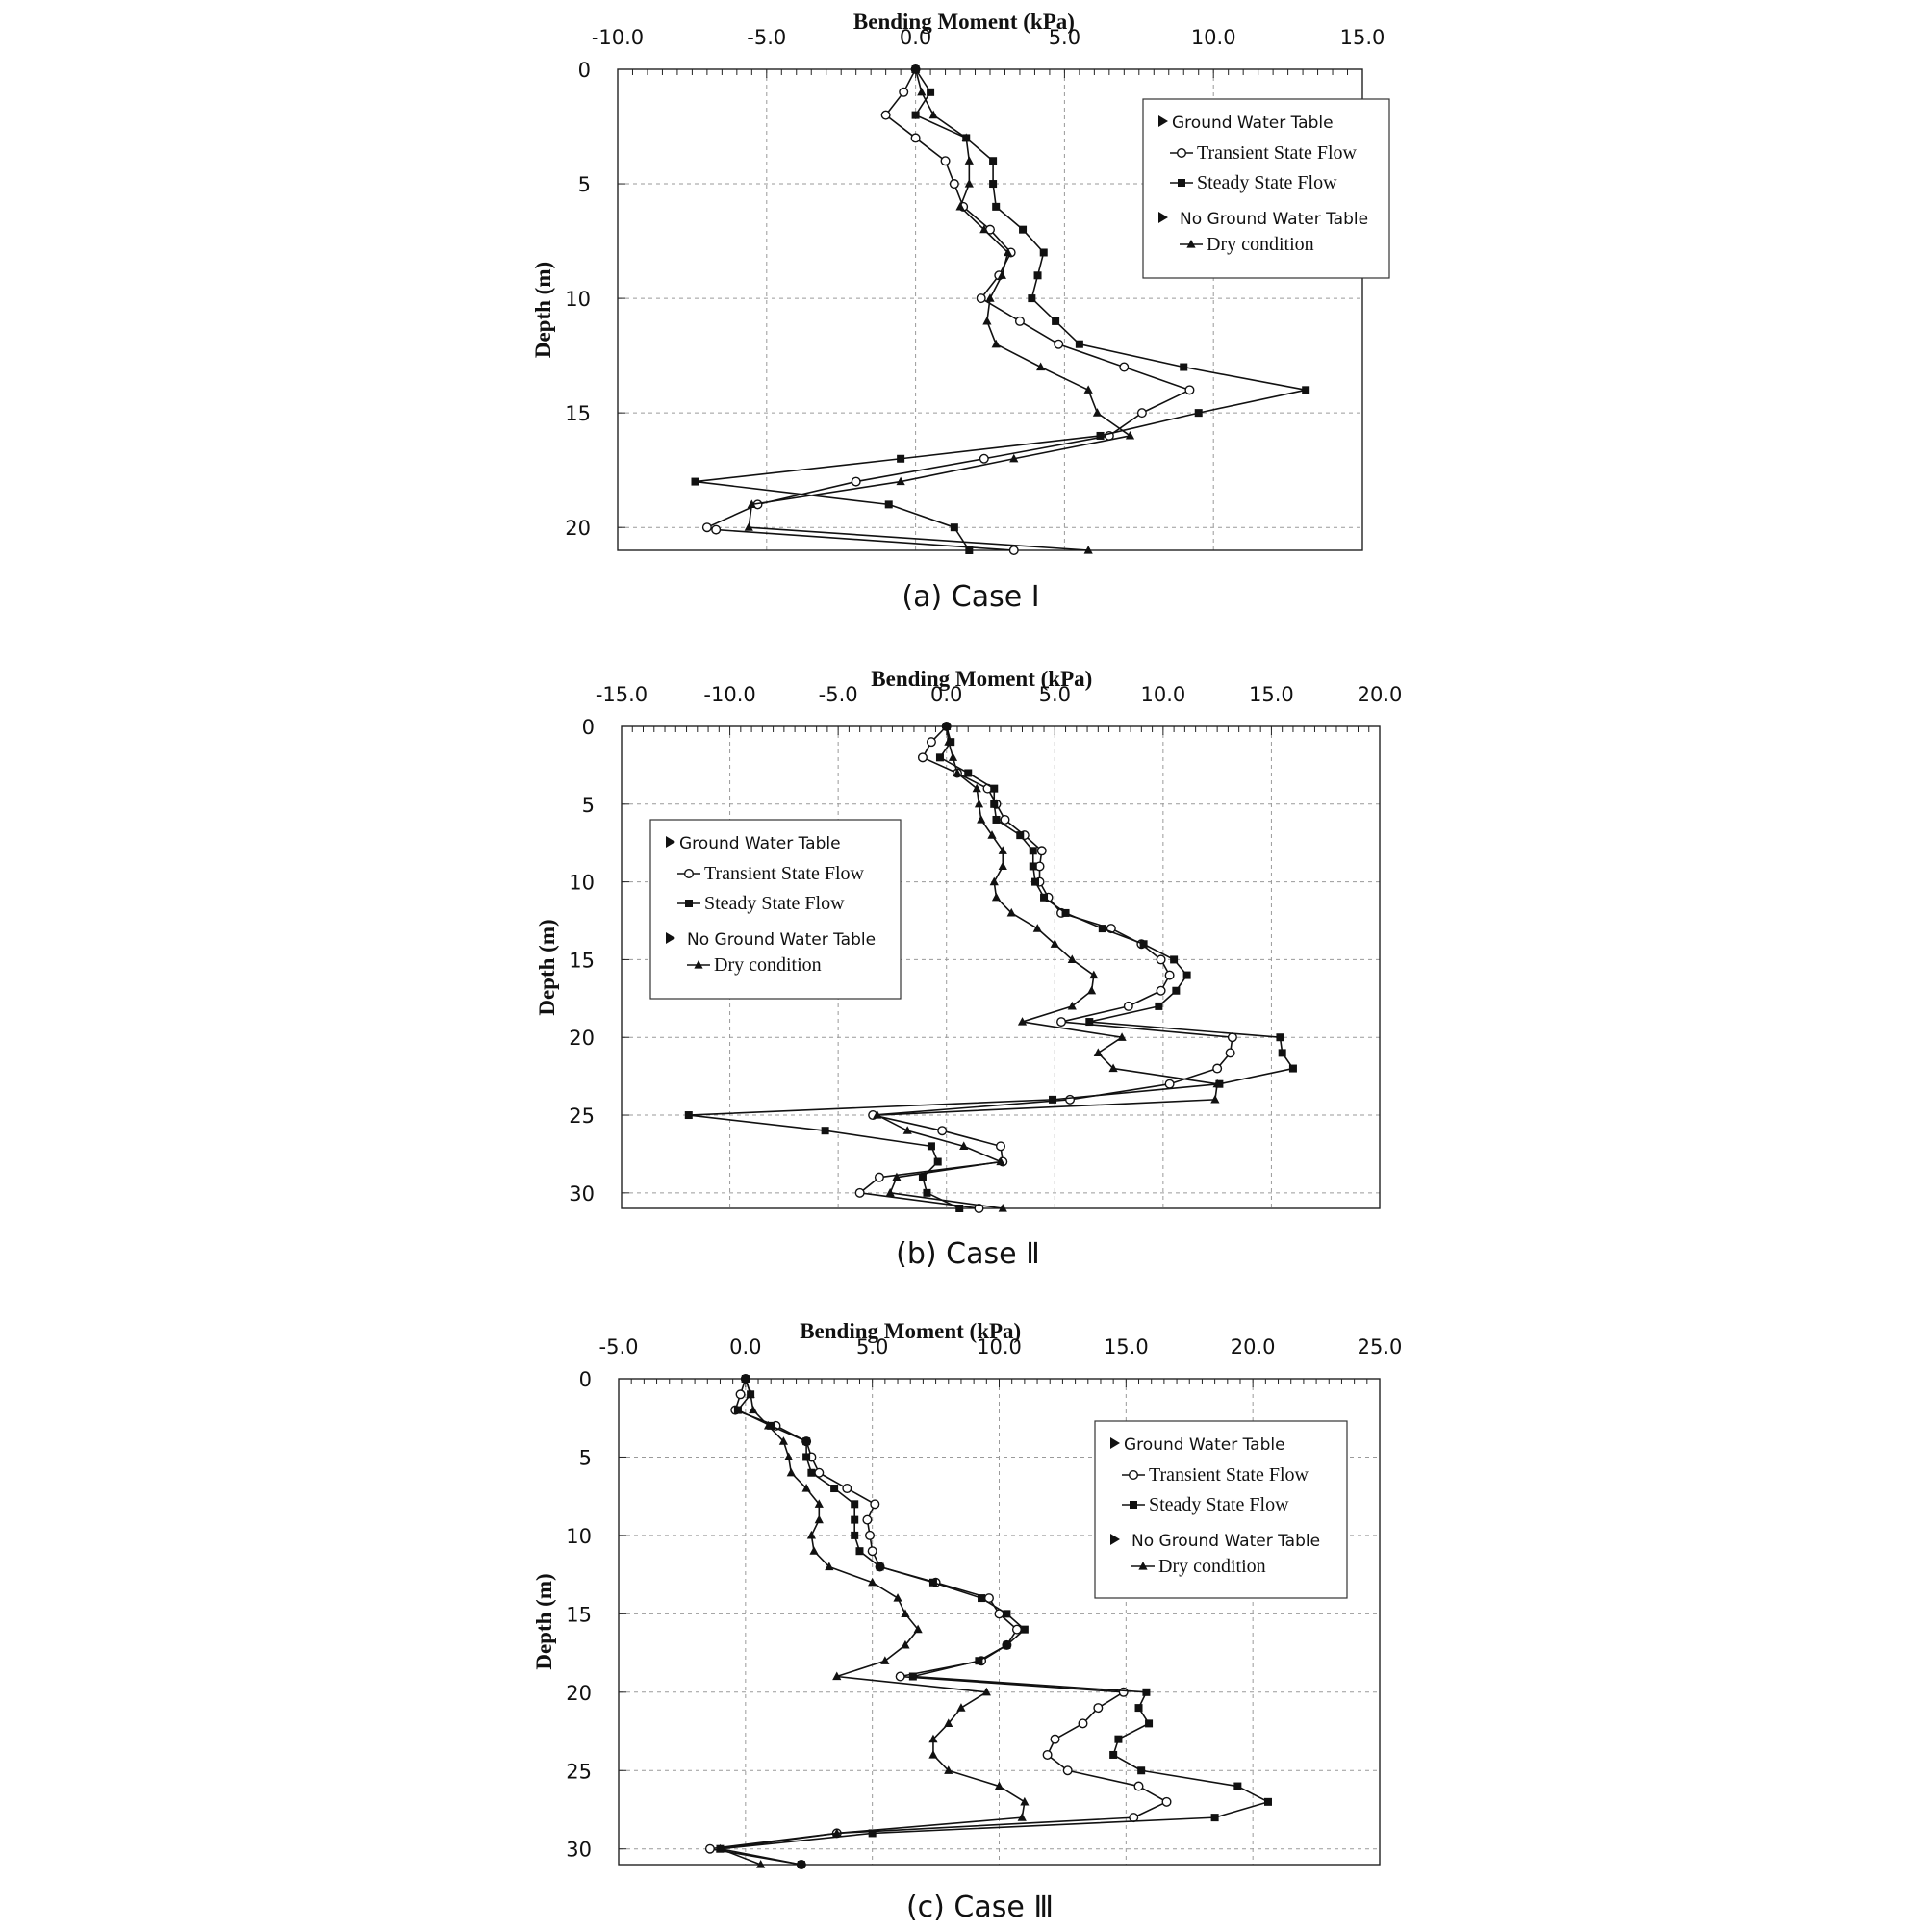 The image size is (1932, 1930). I want to click on legend-group-heading: No Ground Water Table, so click(1274, 219).